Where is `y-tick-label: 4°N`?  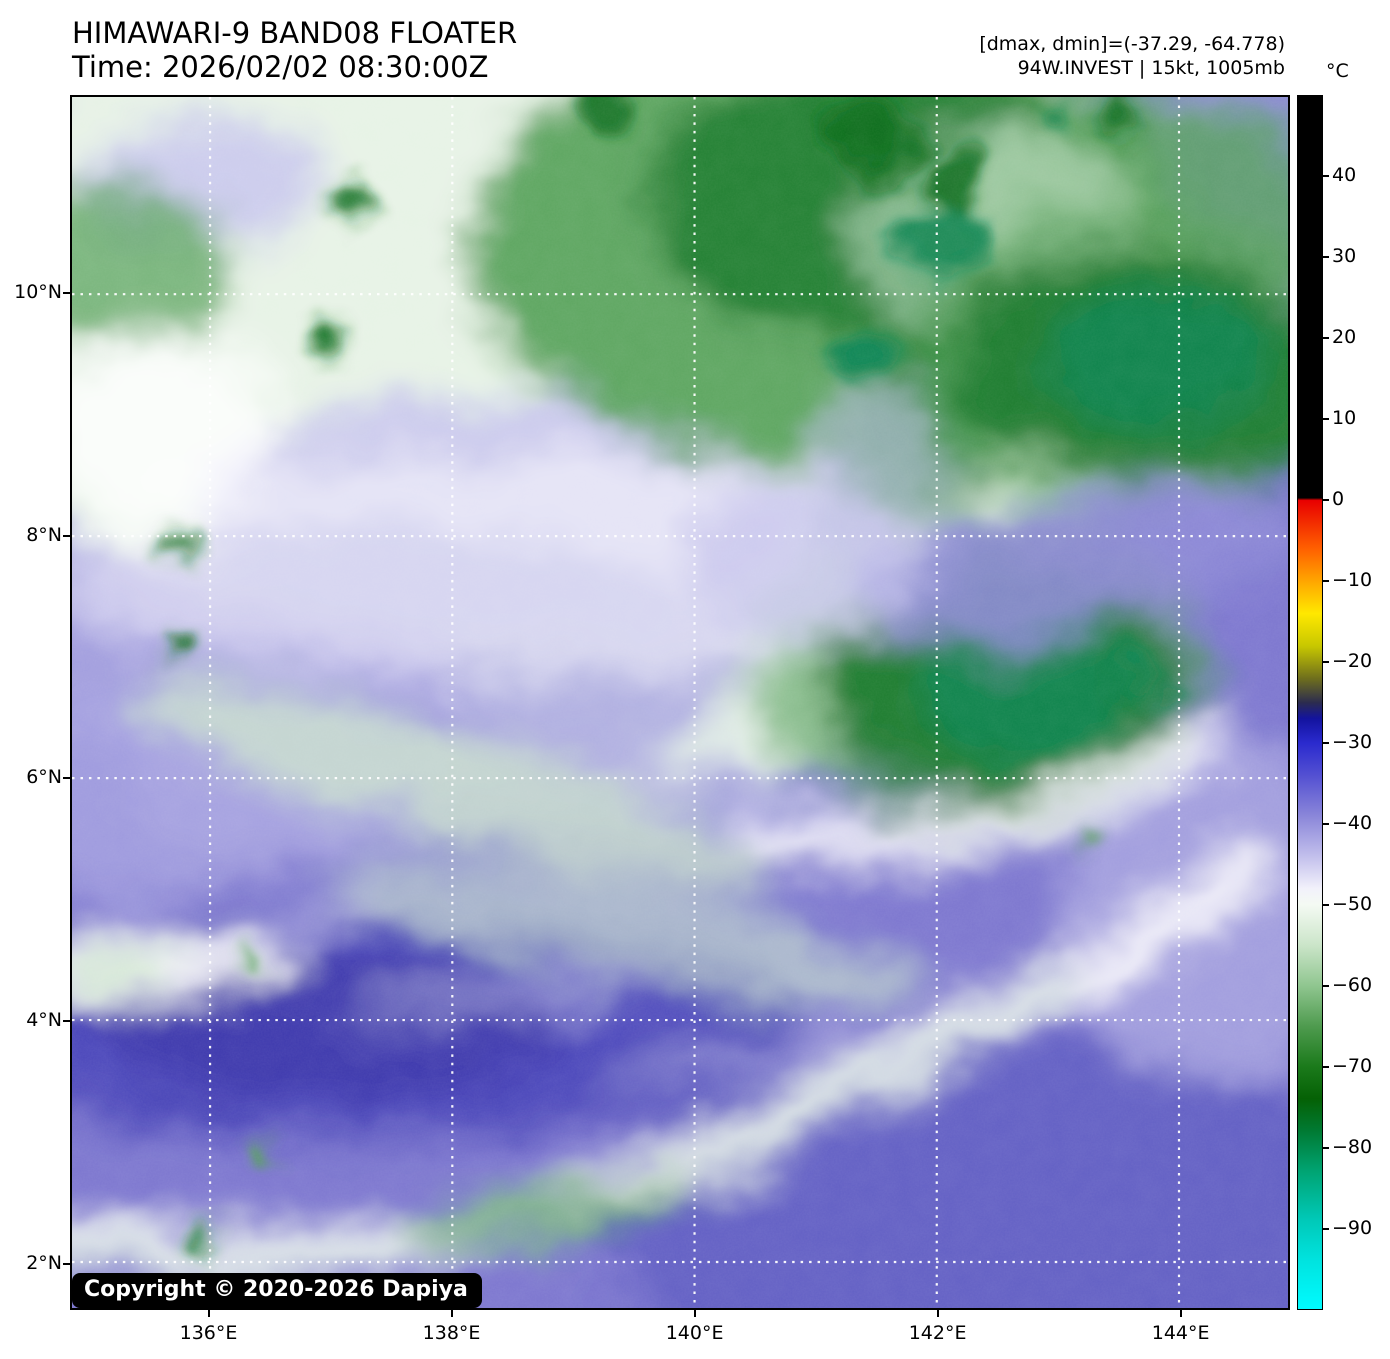 y-tick-label: 4°N is located at coordinates (44, 1020).